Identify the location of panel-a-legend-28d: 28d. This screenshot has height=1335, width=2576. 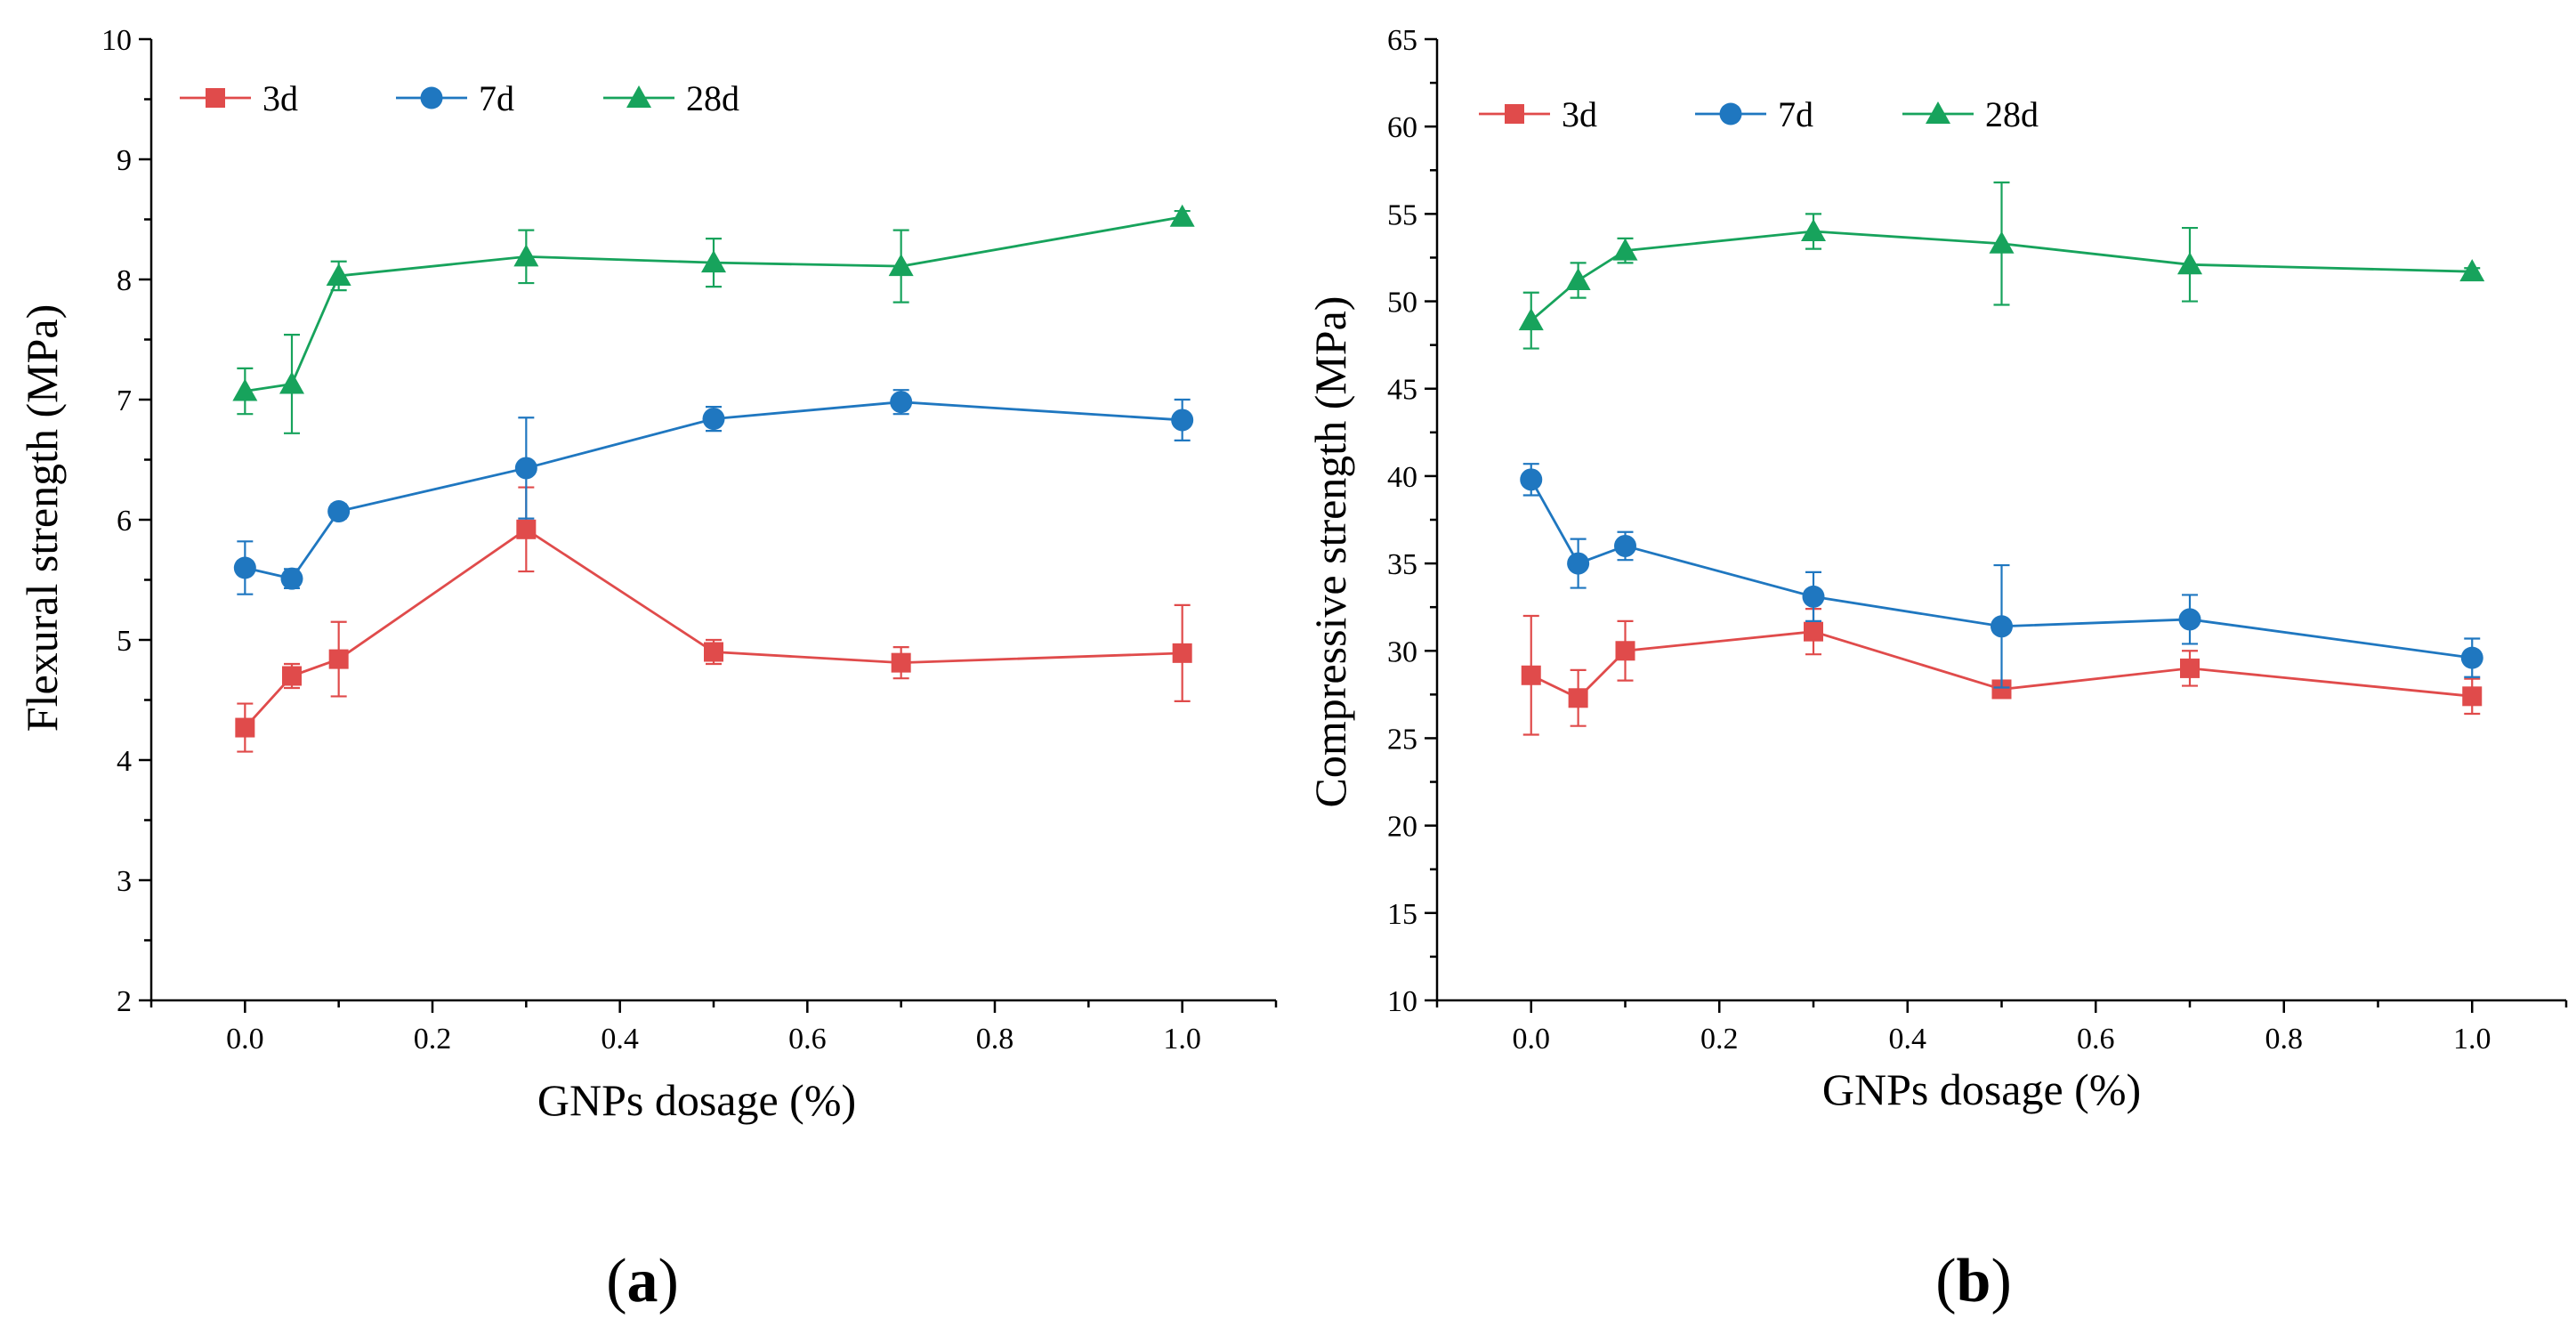
(671, 98).